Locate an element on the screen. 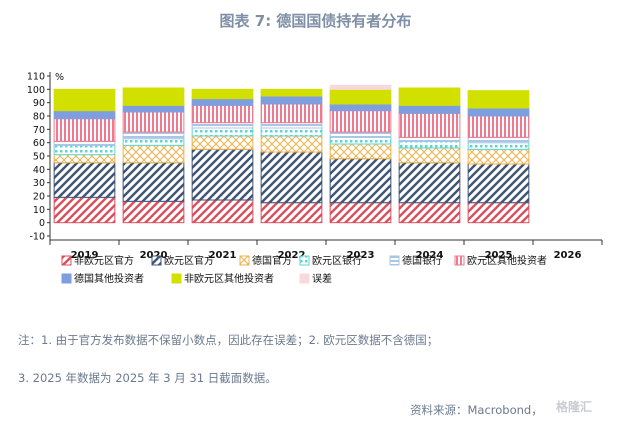  y-tick-label: 110 is located at coordinates (36, 77).